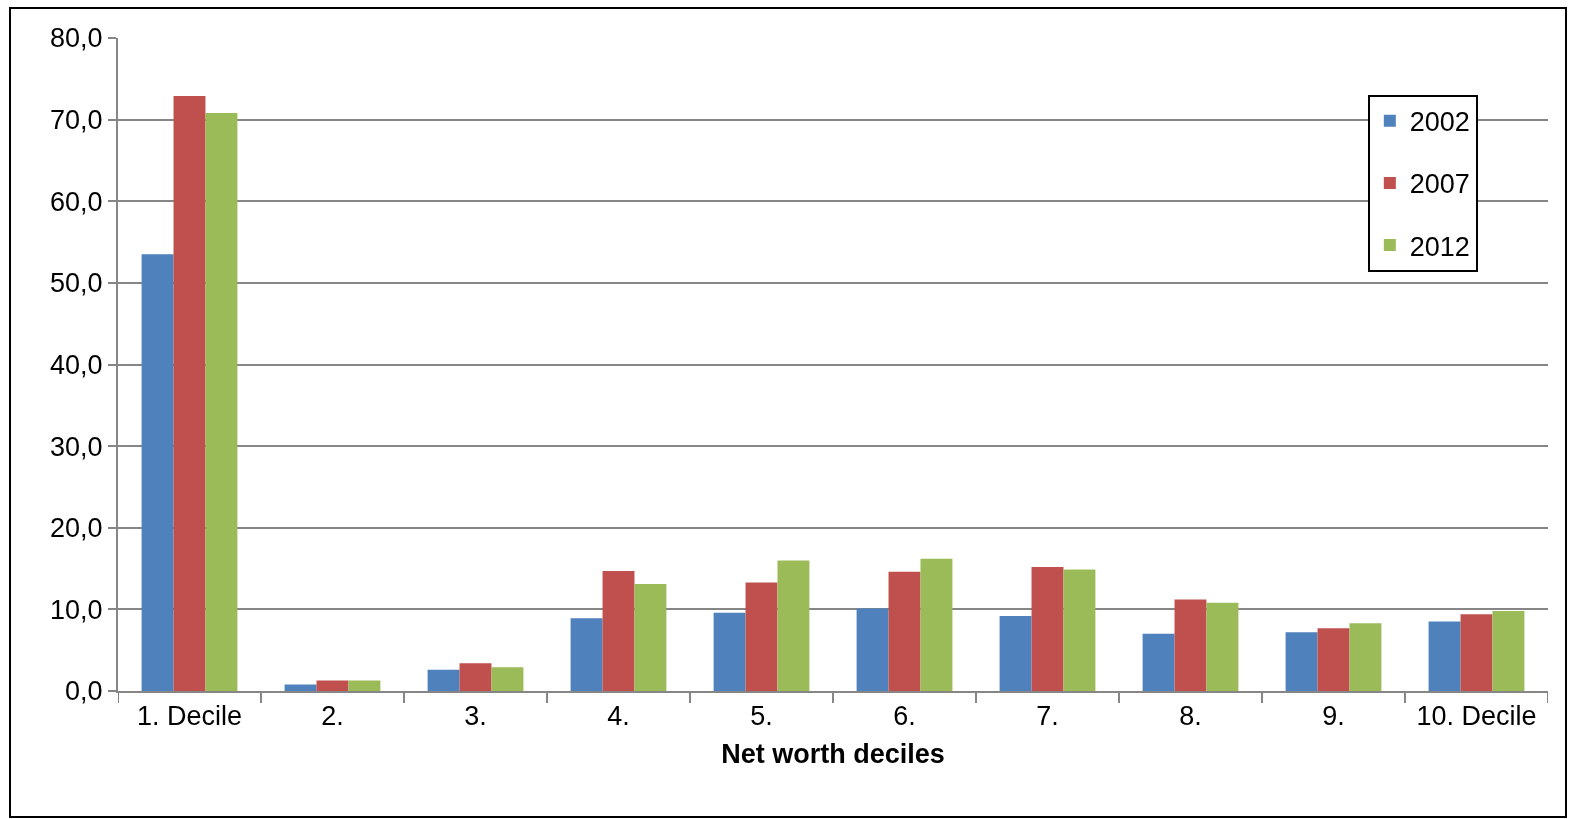 Image resolution: width=1579 pixels, height=819 pixels. What do you see at coordinates (833, 754) in the screenshot?
I see `x-axis-title: Net worth deciles` at bounding box center [833, 754].